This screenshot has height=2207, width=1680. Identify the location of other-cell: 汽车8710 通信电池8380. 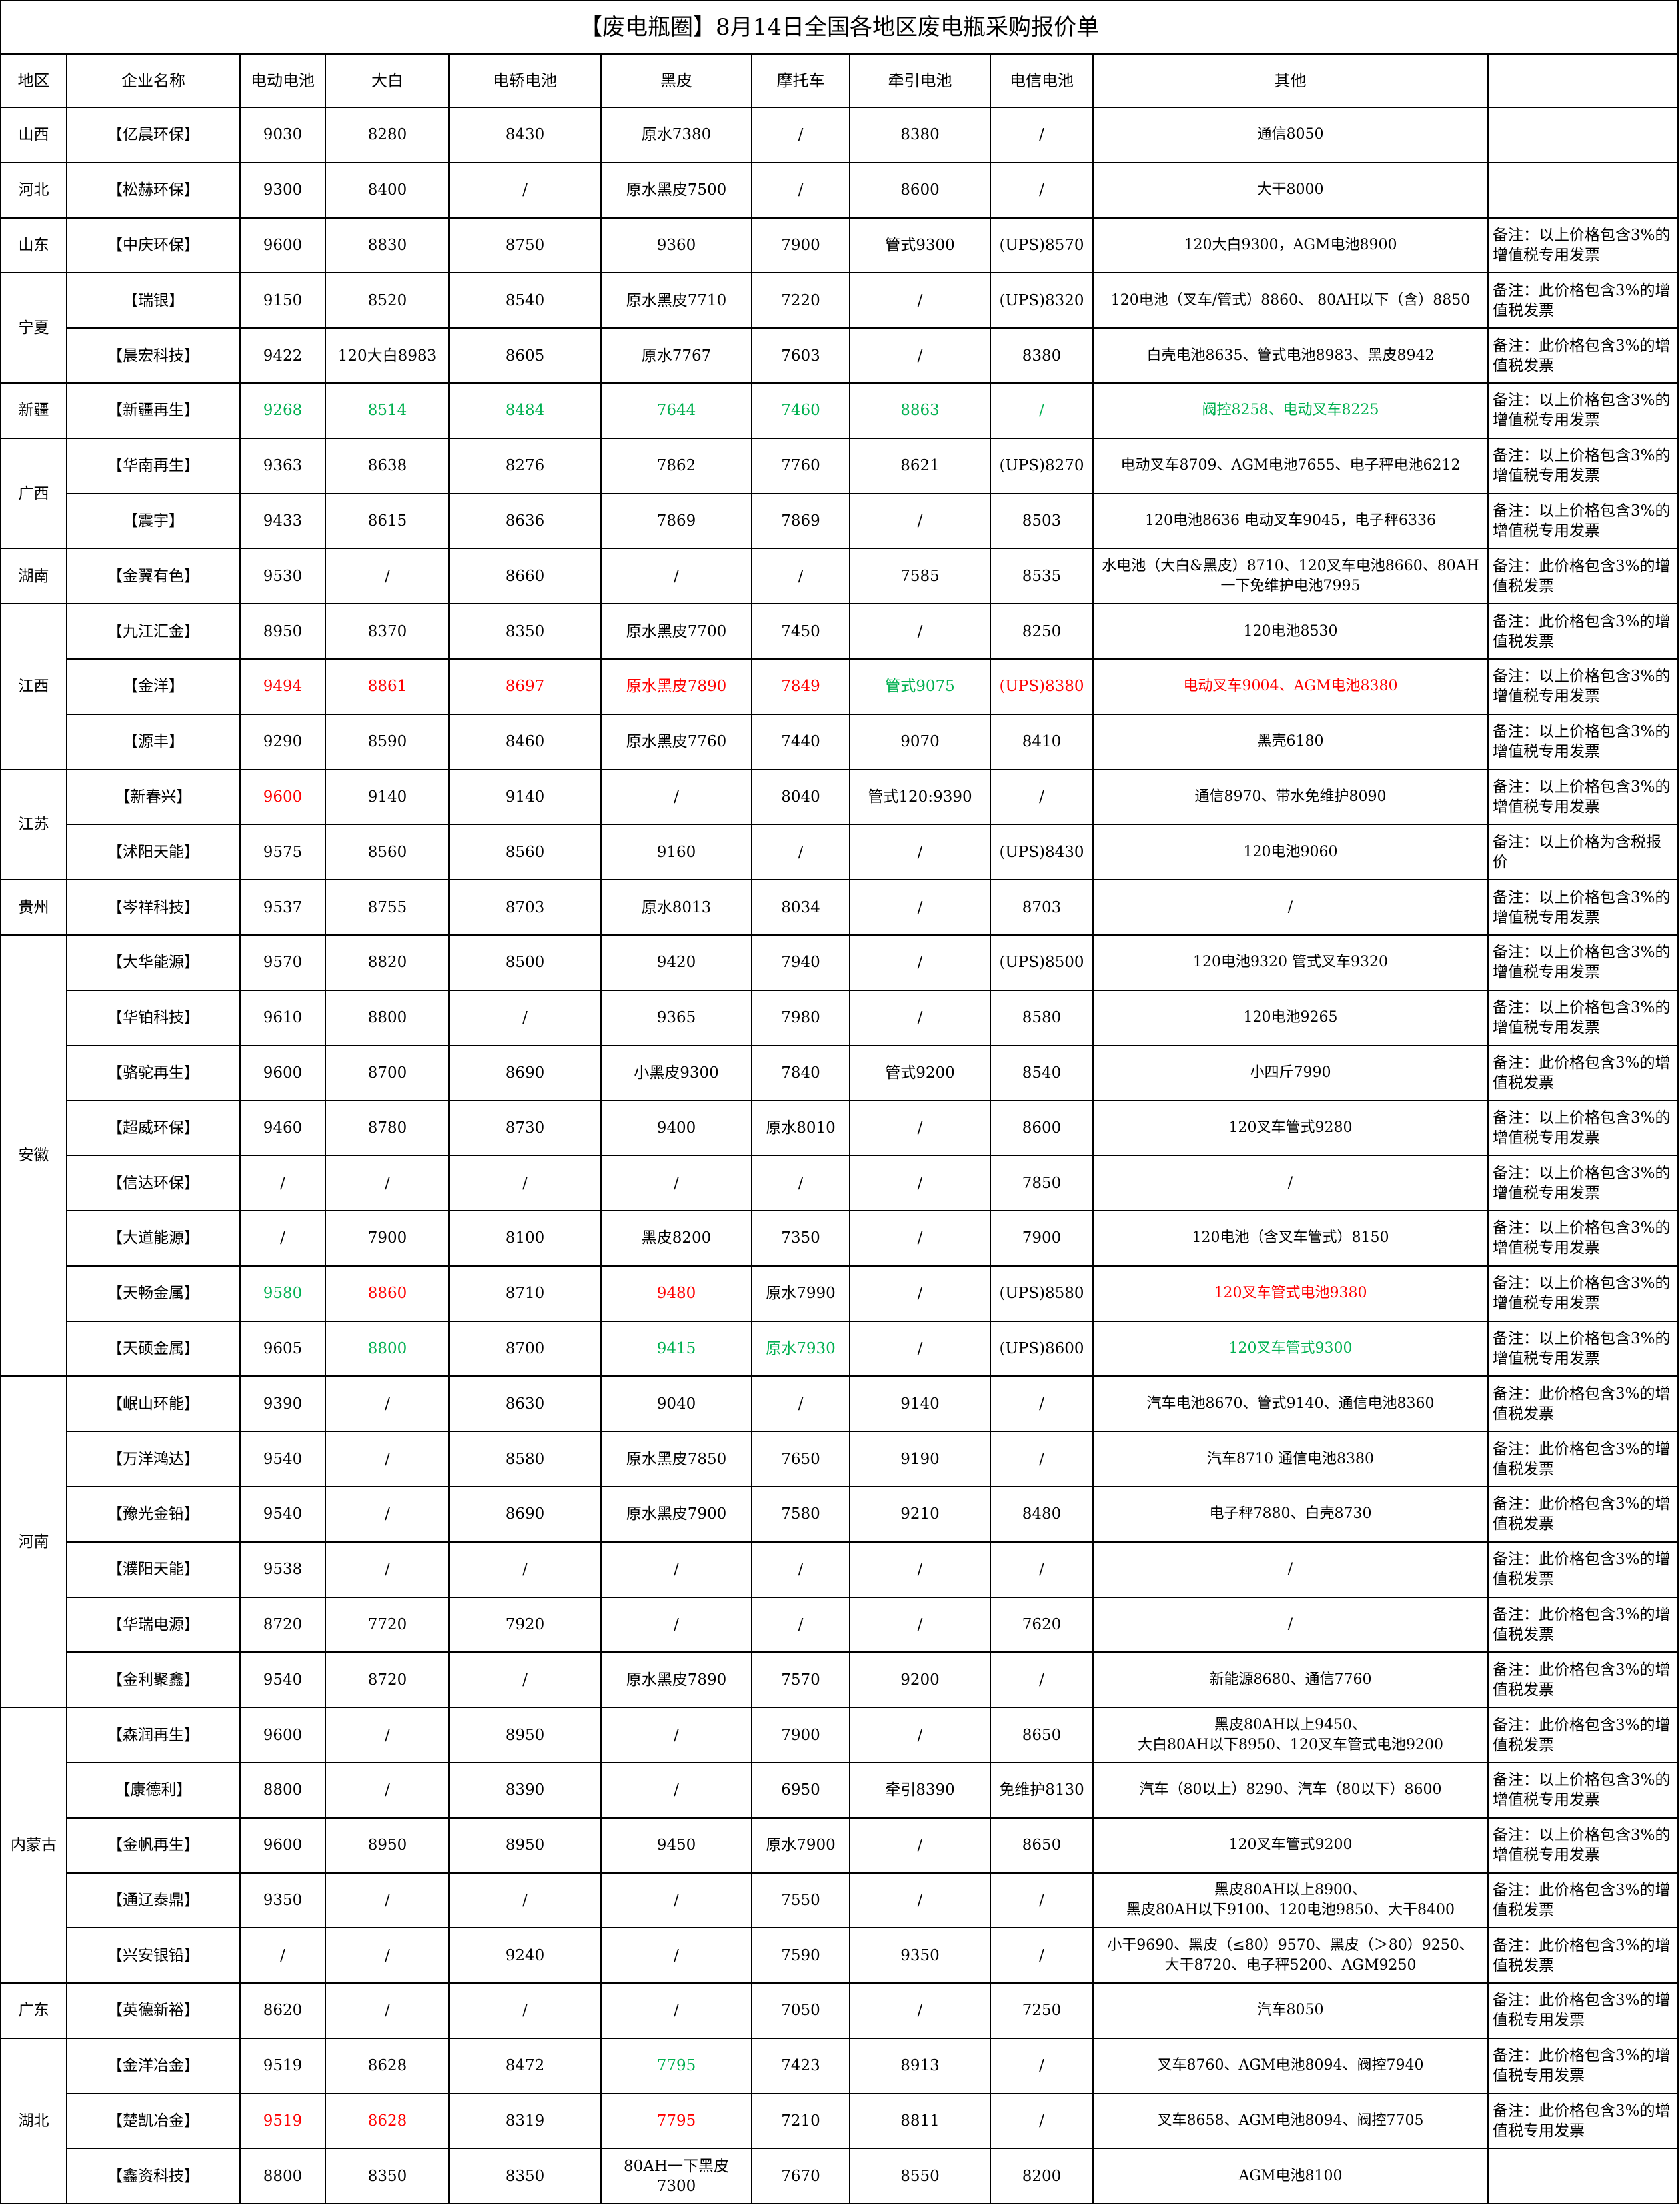
(1290, 1459).